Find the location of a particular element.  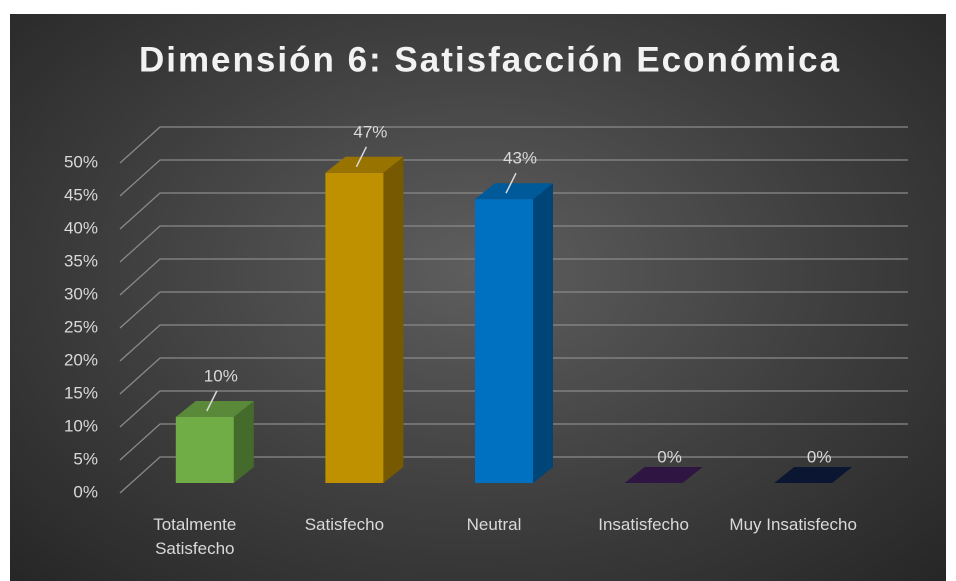

y-tick-label: 5% is located at coordinates (85, 458).